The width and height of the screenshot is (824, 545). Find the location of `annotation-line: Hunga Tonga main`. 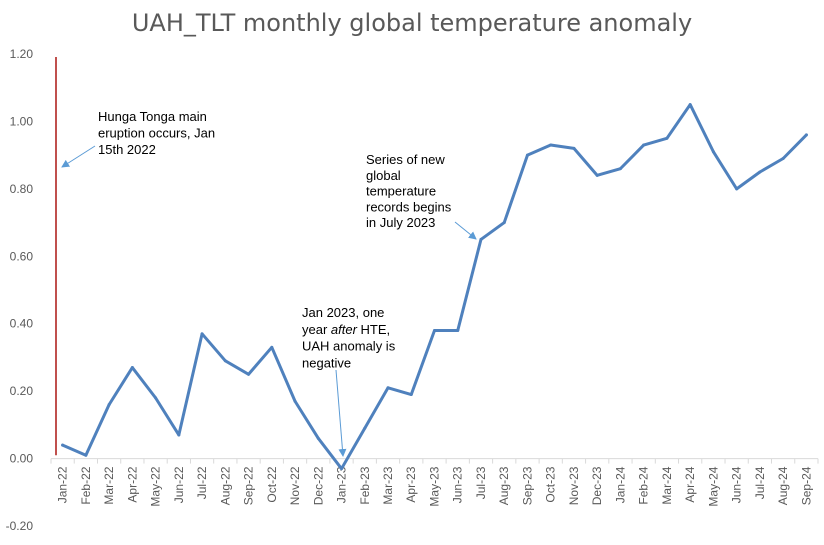

annotation-line: Hunga Tonga main is located at coordinates (152, 116).